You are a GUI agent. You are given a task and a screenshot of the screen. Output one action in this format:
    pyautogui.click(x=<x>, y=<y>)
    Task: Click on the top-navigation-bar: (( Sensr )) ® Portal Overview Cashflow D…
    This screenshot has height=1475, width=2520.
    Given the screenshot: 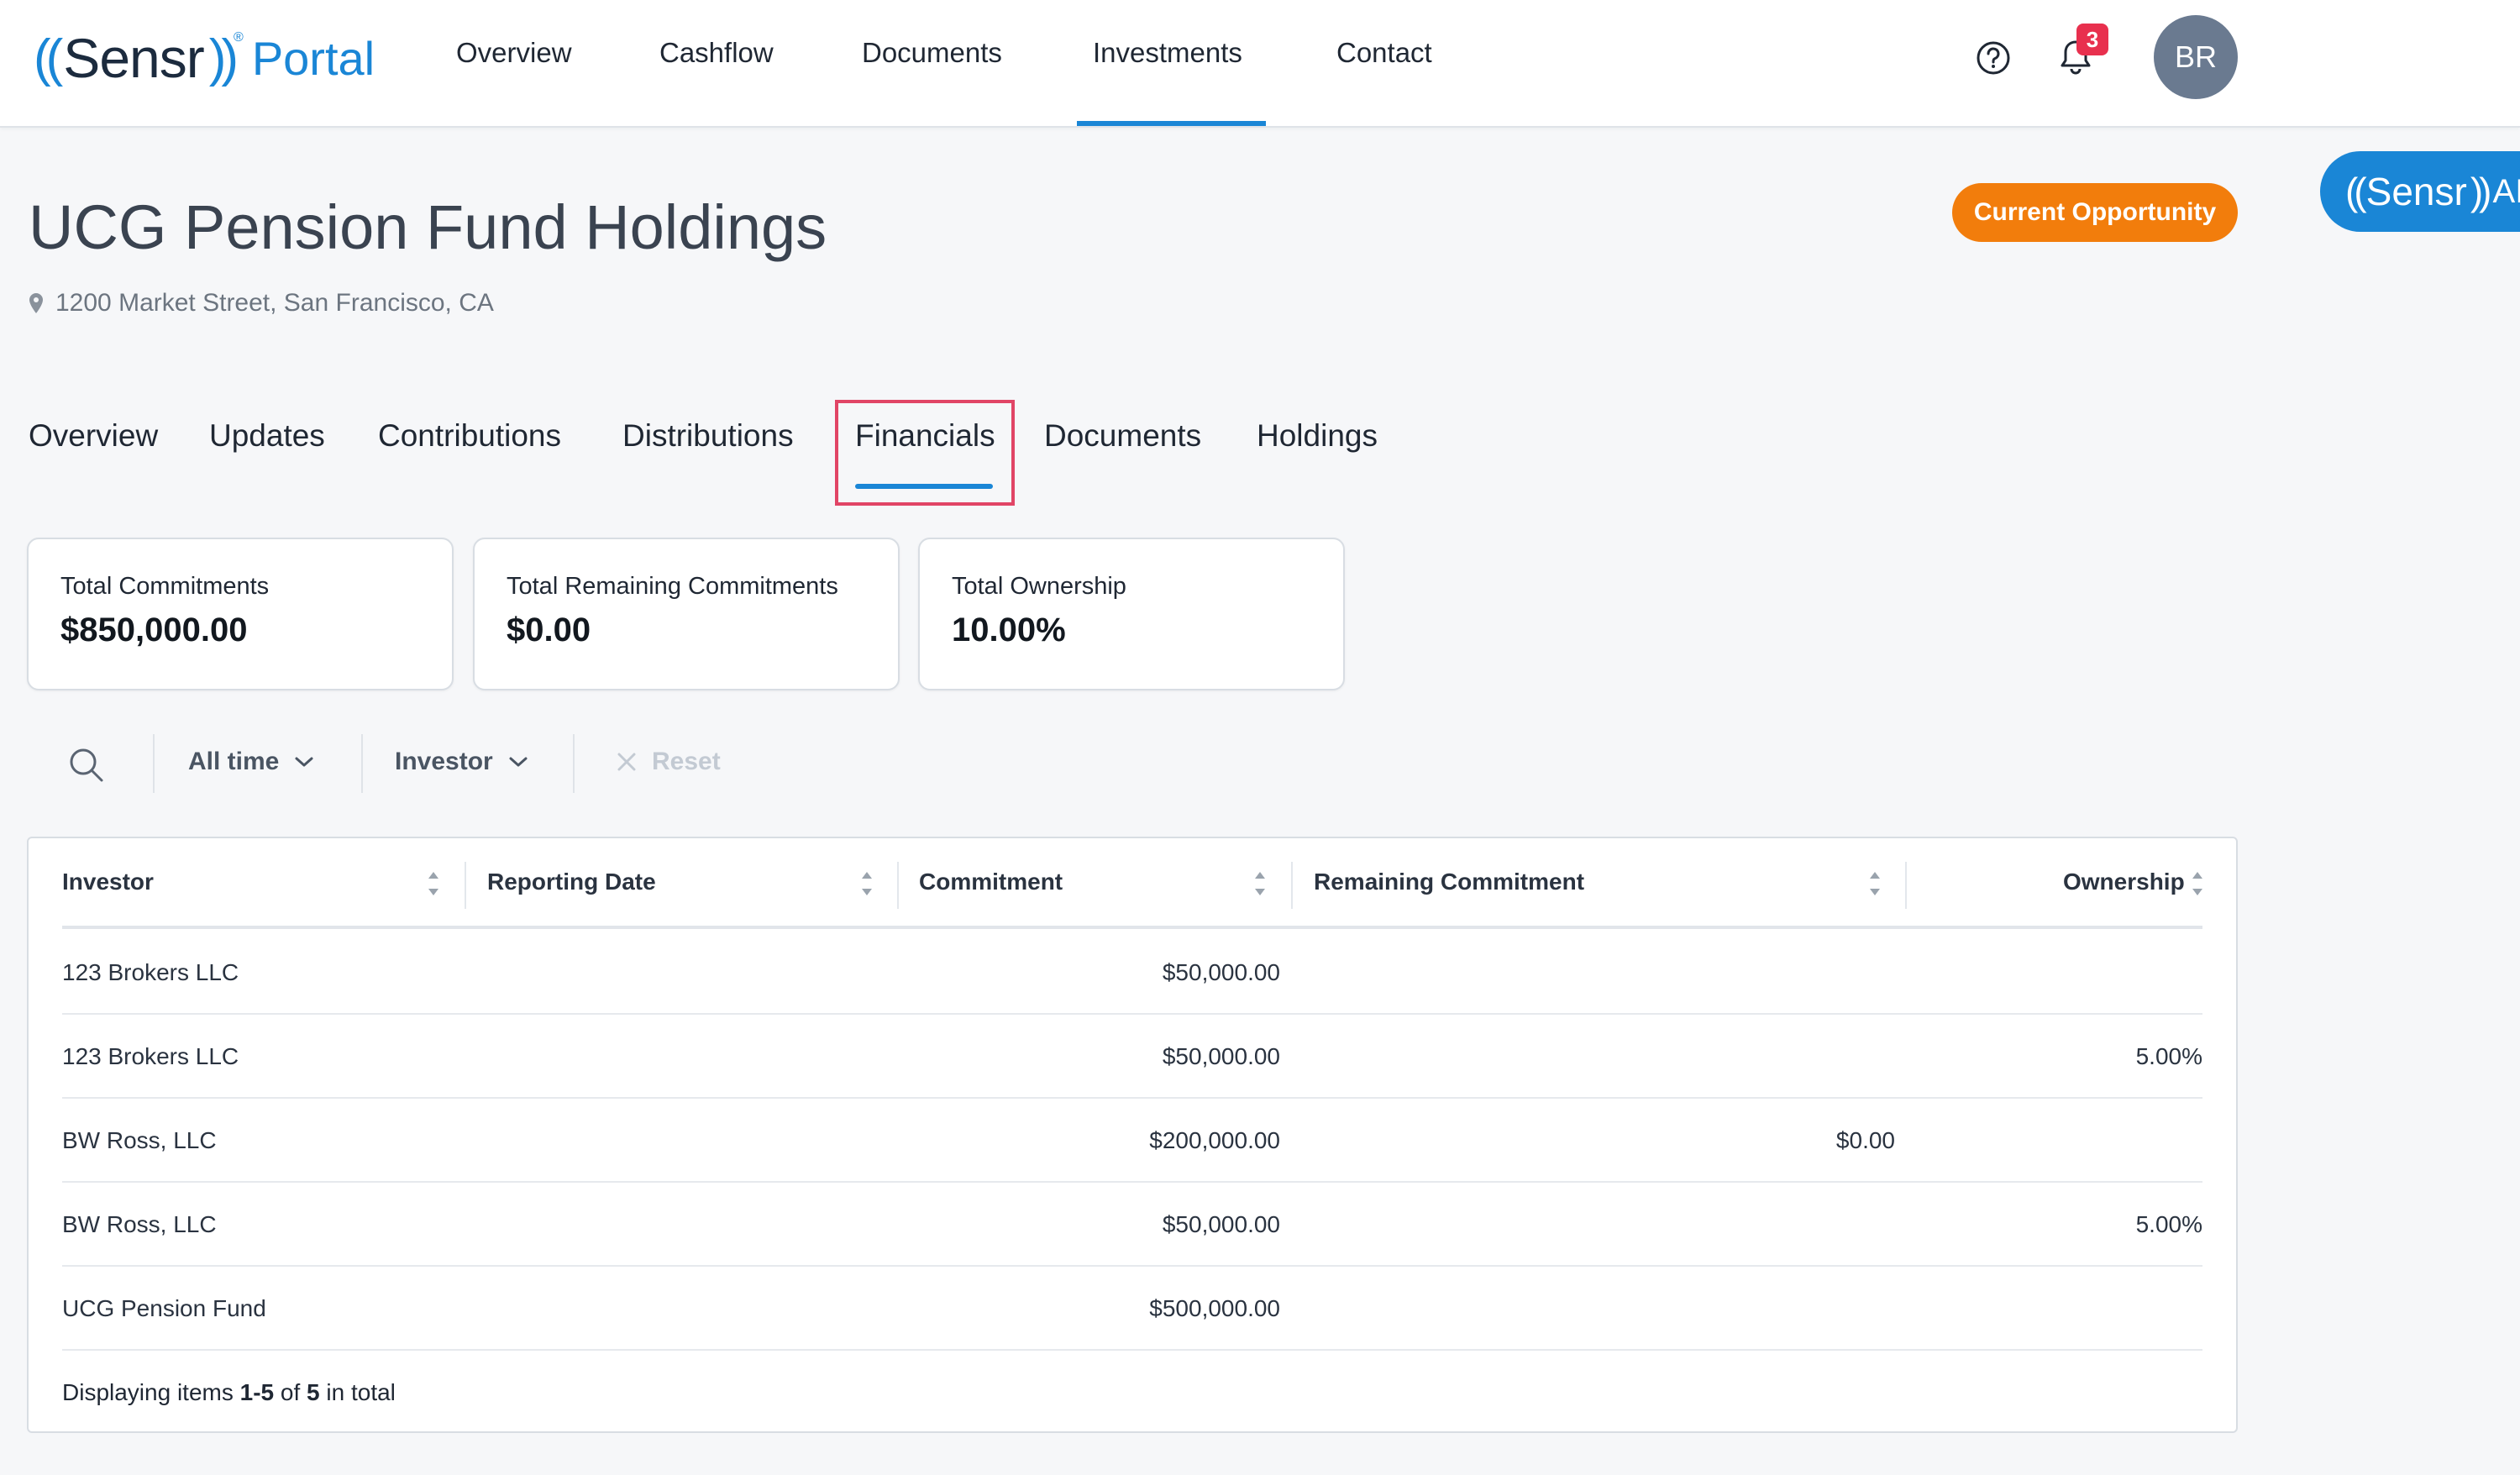 What is the action you would take?
    pyautogui.click(x=1260, y=64)
    